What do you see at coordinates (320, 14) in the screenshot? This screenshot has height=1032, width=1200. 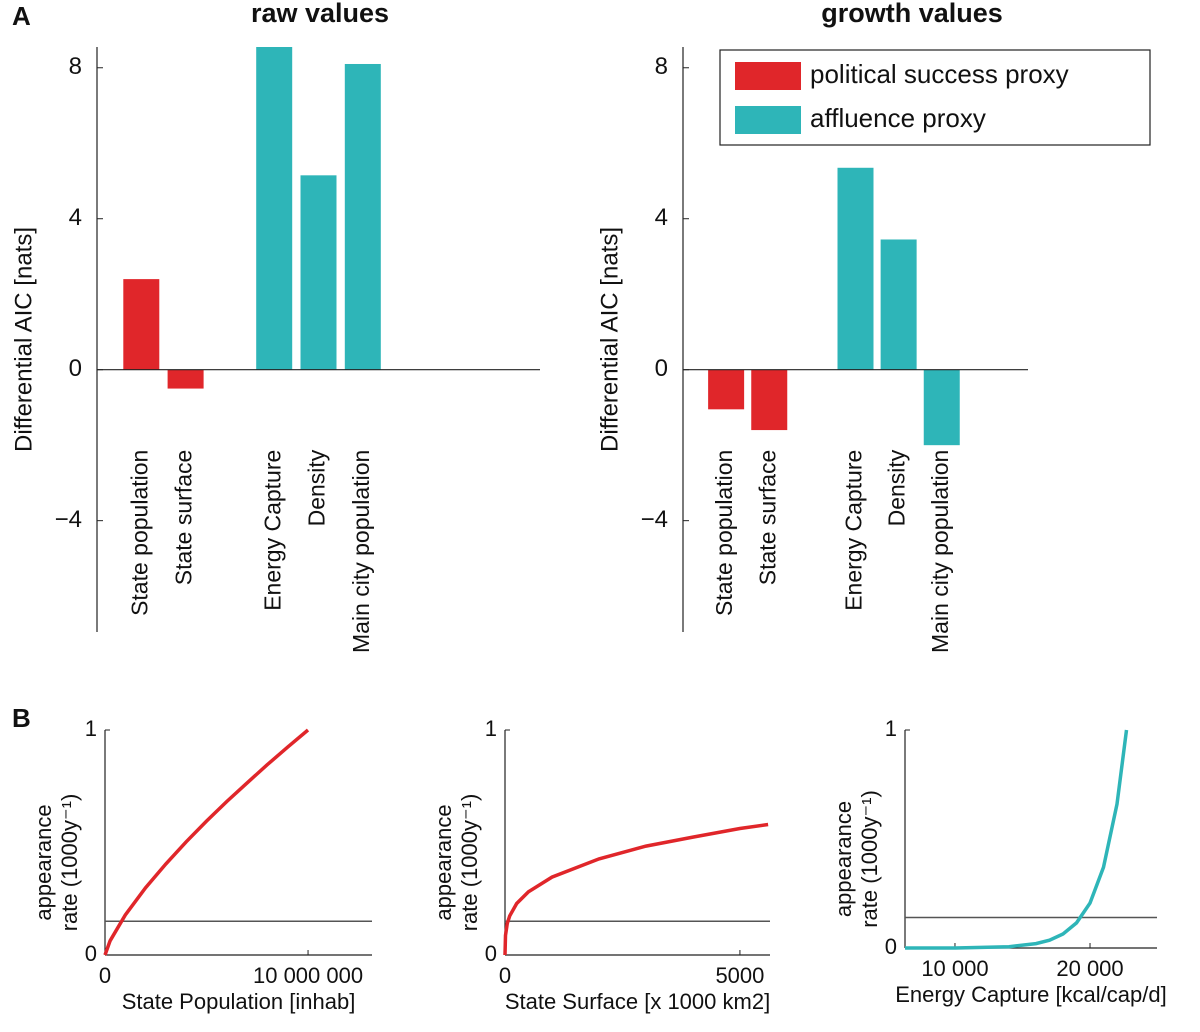 I see `chart-title: raw values` at bounding box center [320, 14].